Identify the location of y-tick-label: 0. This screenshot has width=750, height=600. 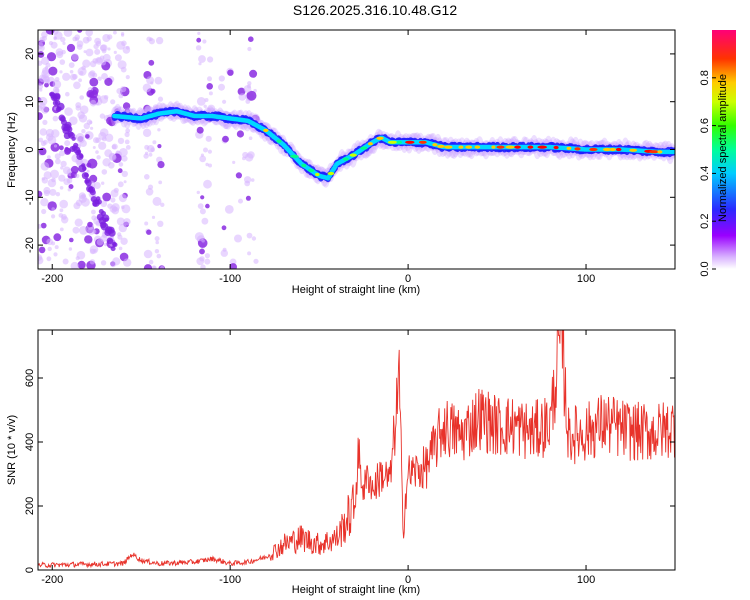
(30, 149).